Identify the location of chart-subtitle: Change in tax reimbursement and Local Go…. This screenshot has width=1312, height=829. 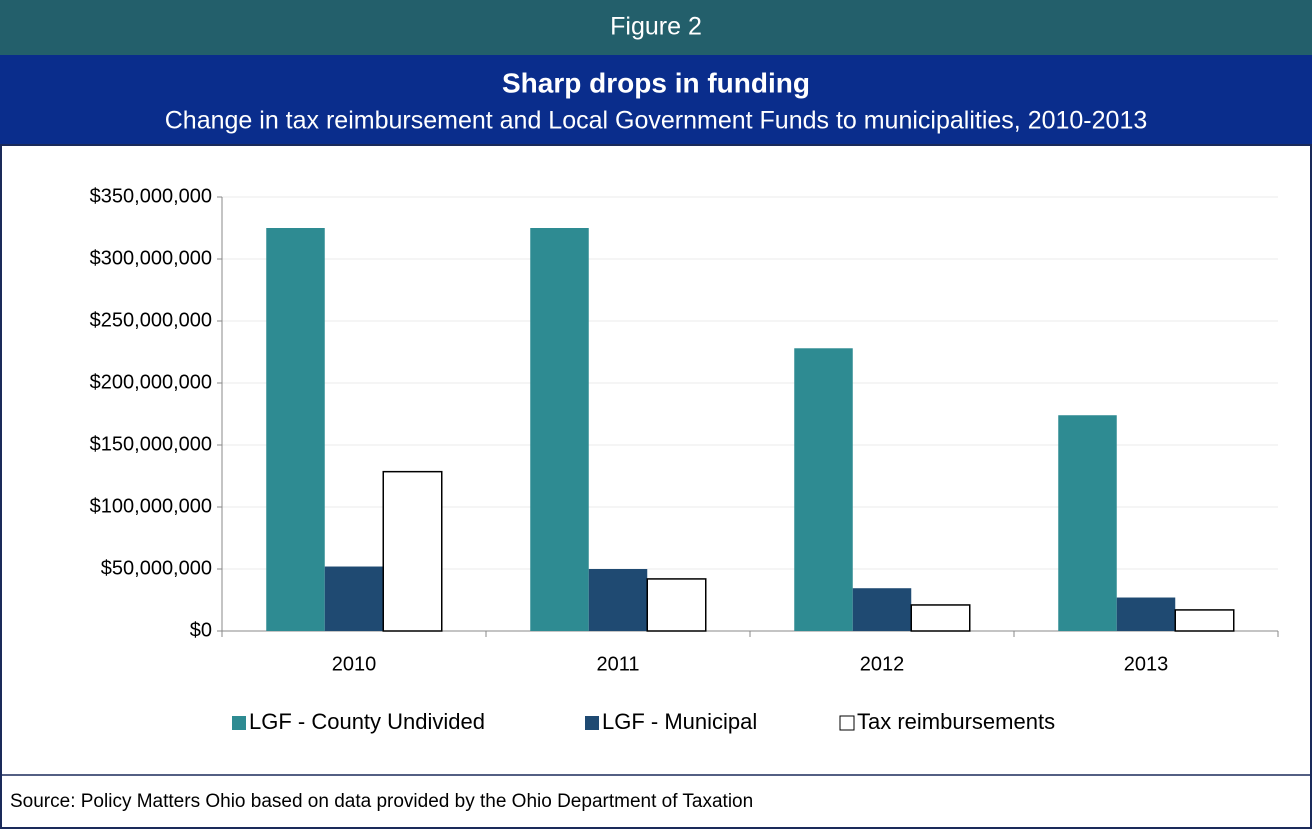
(656, 121).